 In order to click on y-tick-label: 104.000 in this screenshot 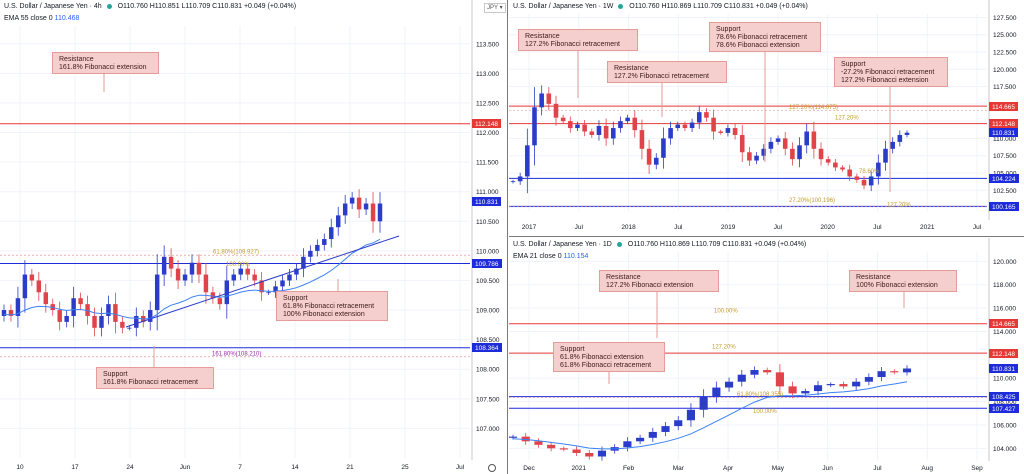, I will do `click(1005, 449)`.